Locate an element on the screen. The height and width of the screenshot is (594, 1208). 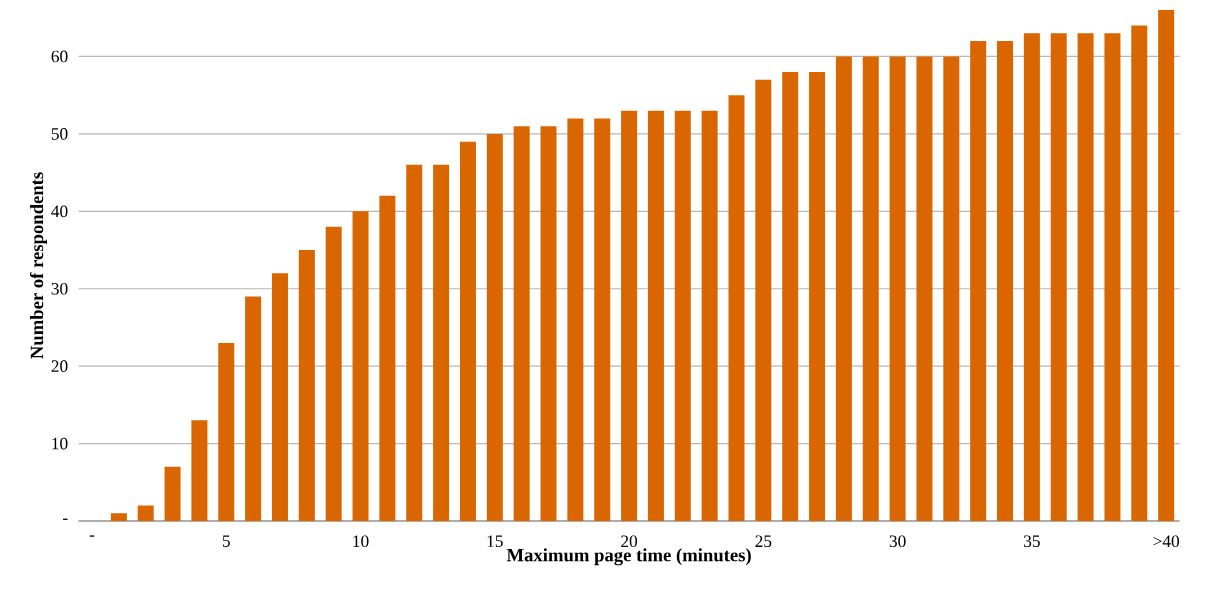
y-axis-title: Number of respondents is located at coordinates (38, 265).